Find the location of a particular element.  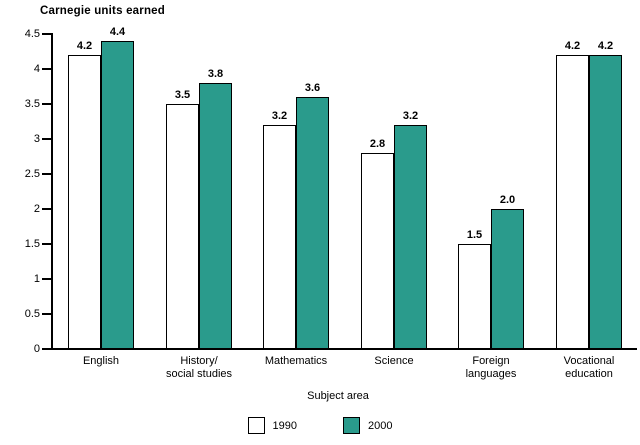

bar-2000-mathematics is located at coordinates (312, 223).